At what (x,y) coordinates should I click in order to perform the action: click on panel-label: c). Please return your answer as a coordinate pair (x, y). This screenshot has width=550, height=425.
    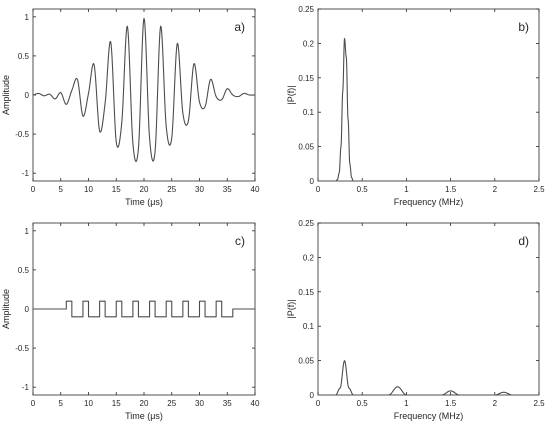
    Looking at the image, I should click on (240, 241).